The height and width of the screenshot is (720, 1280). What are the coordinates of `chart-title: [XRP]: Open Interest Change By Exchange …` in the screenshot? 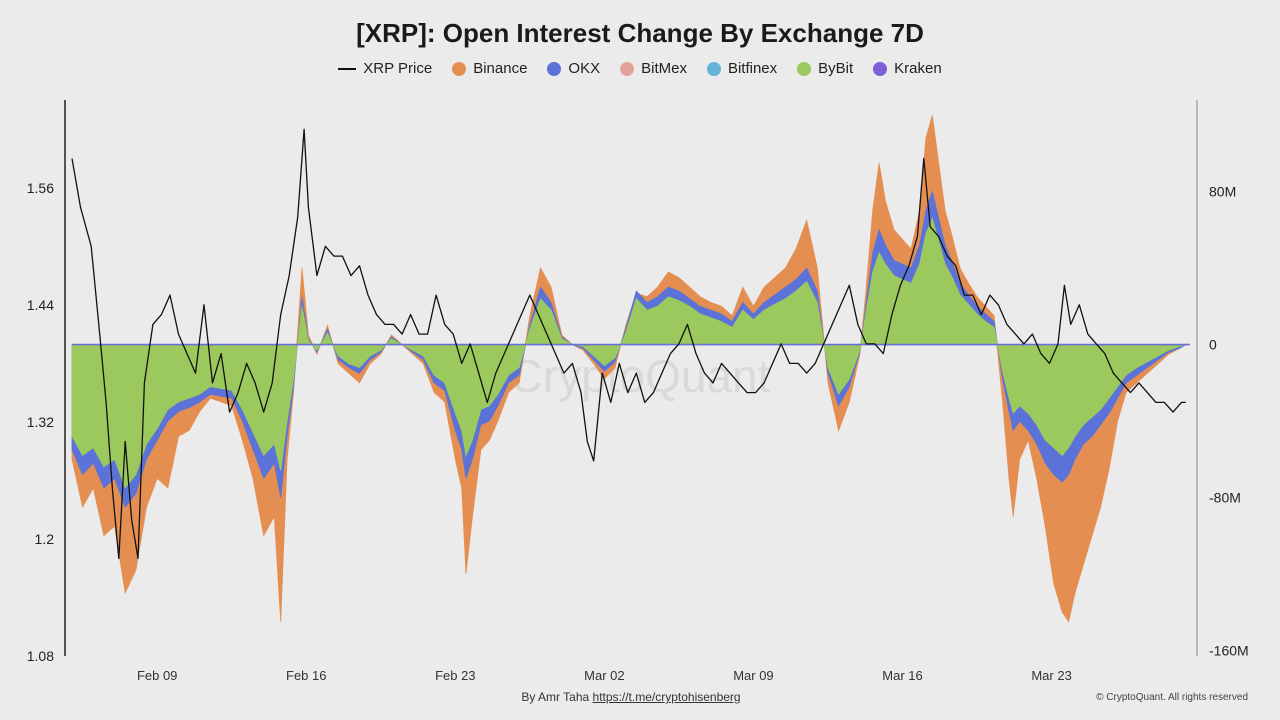 It's located at (640, 33).